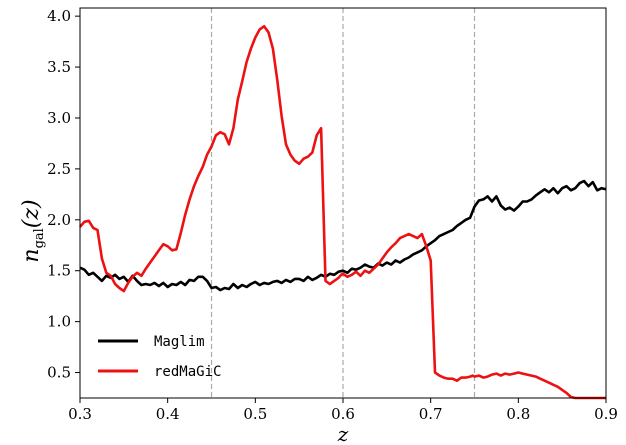 The width and height of the screenshot is (626, 445). I want to click on x-tick-label: 0.3, so click(80, 414).